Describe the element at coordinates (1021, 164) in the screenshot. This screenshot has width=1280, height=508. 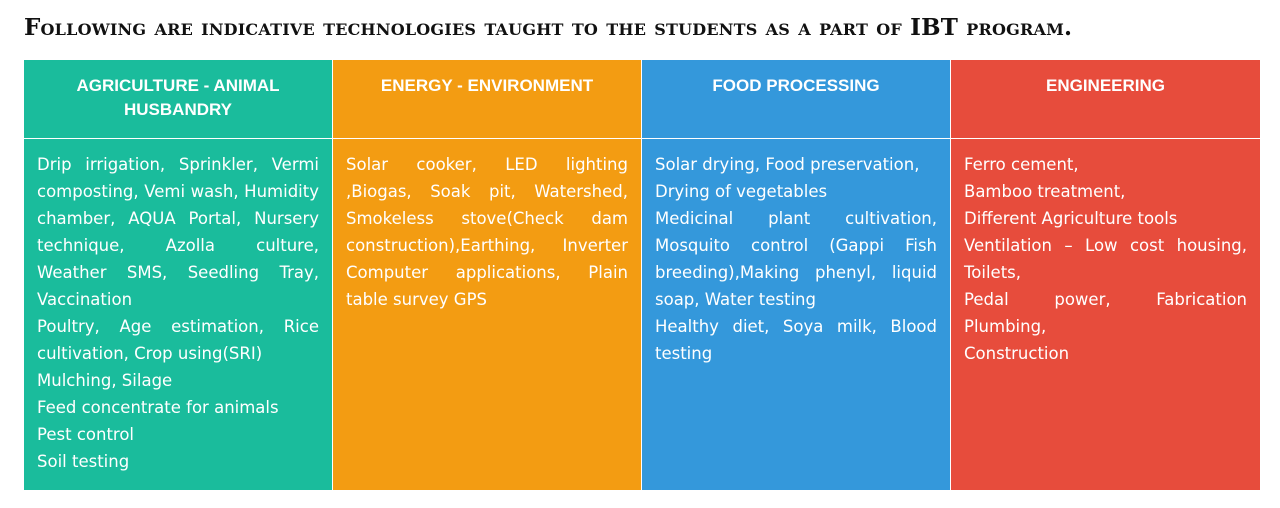
I see `list-item: Ferro cement,` at that location.